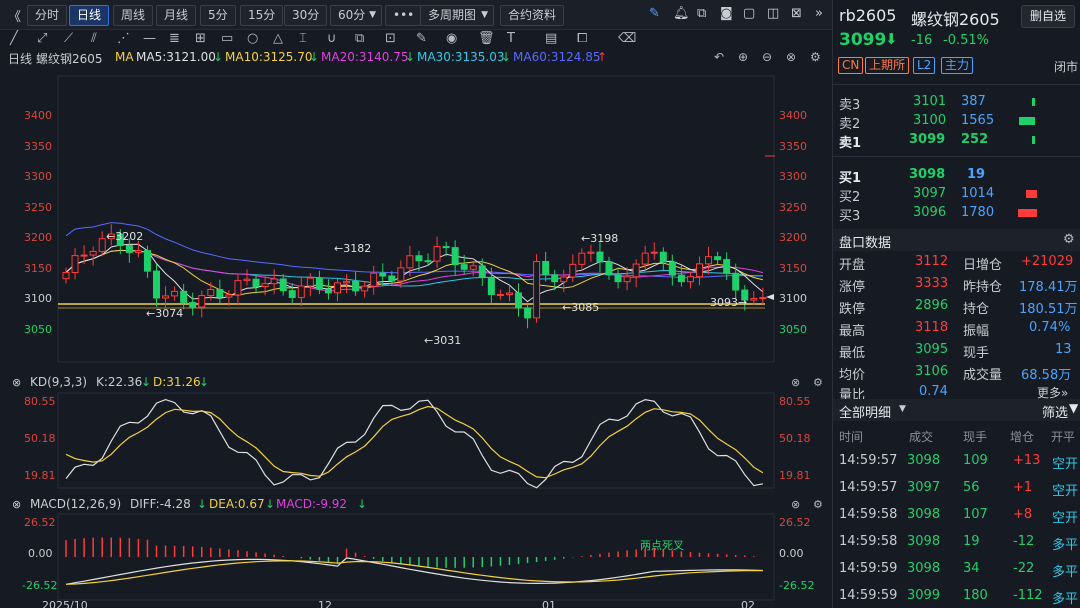  I want to click on ask-volume-bar, so click(1033, 140).